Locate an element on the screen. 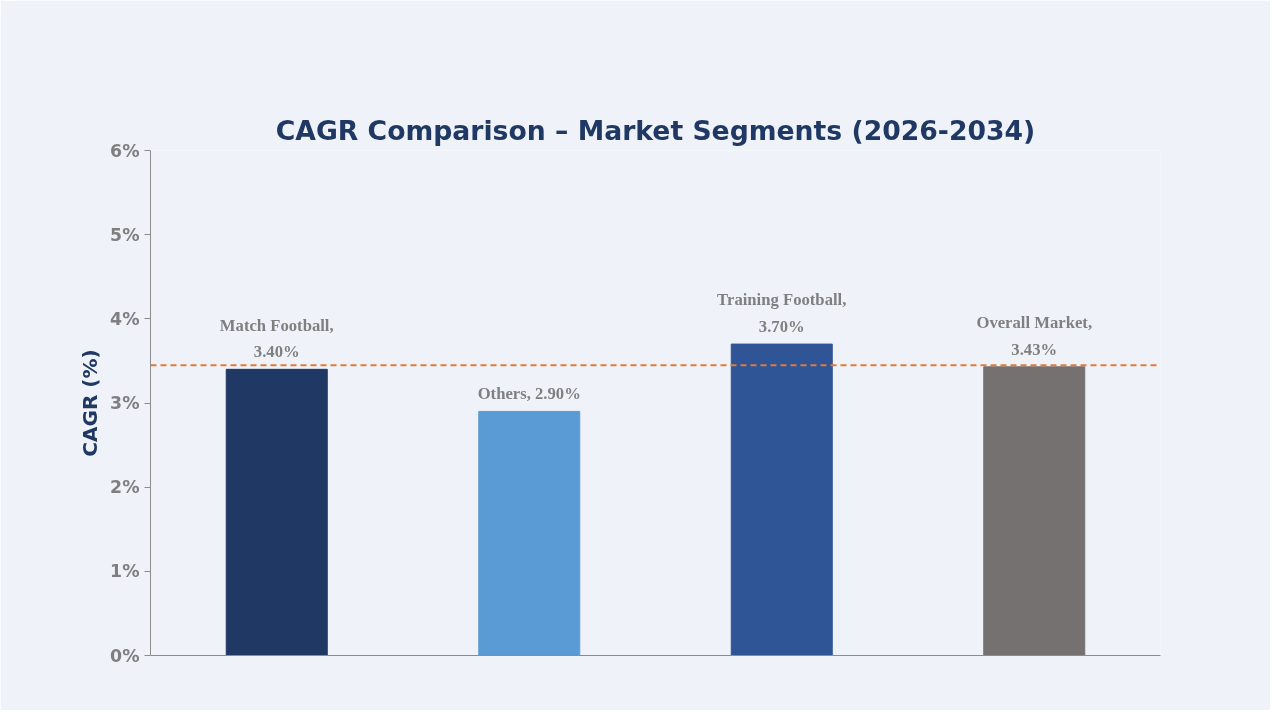 The height and width of the screenshot is (720, 1280). data-label: Others, 2.90% is located at coordinates (529, 394).